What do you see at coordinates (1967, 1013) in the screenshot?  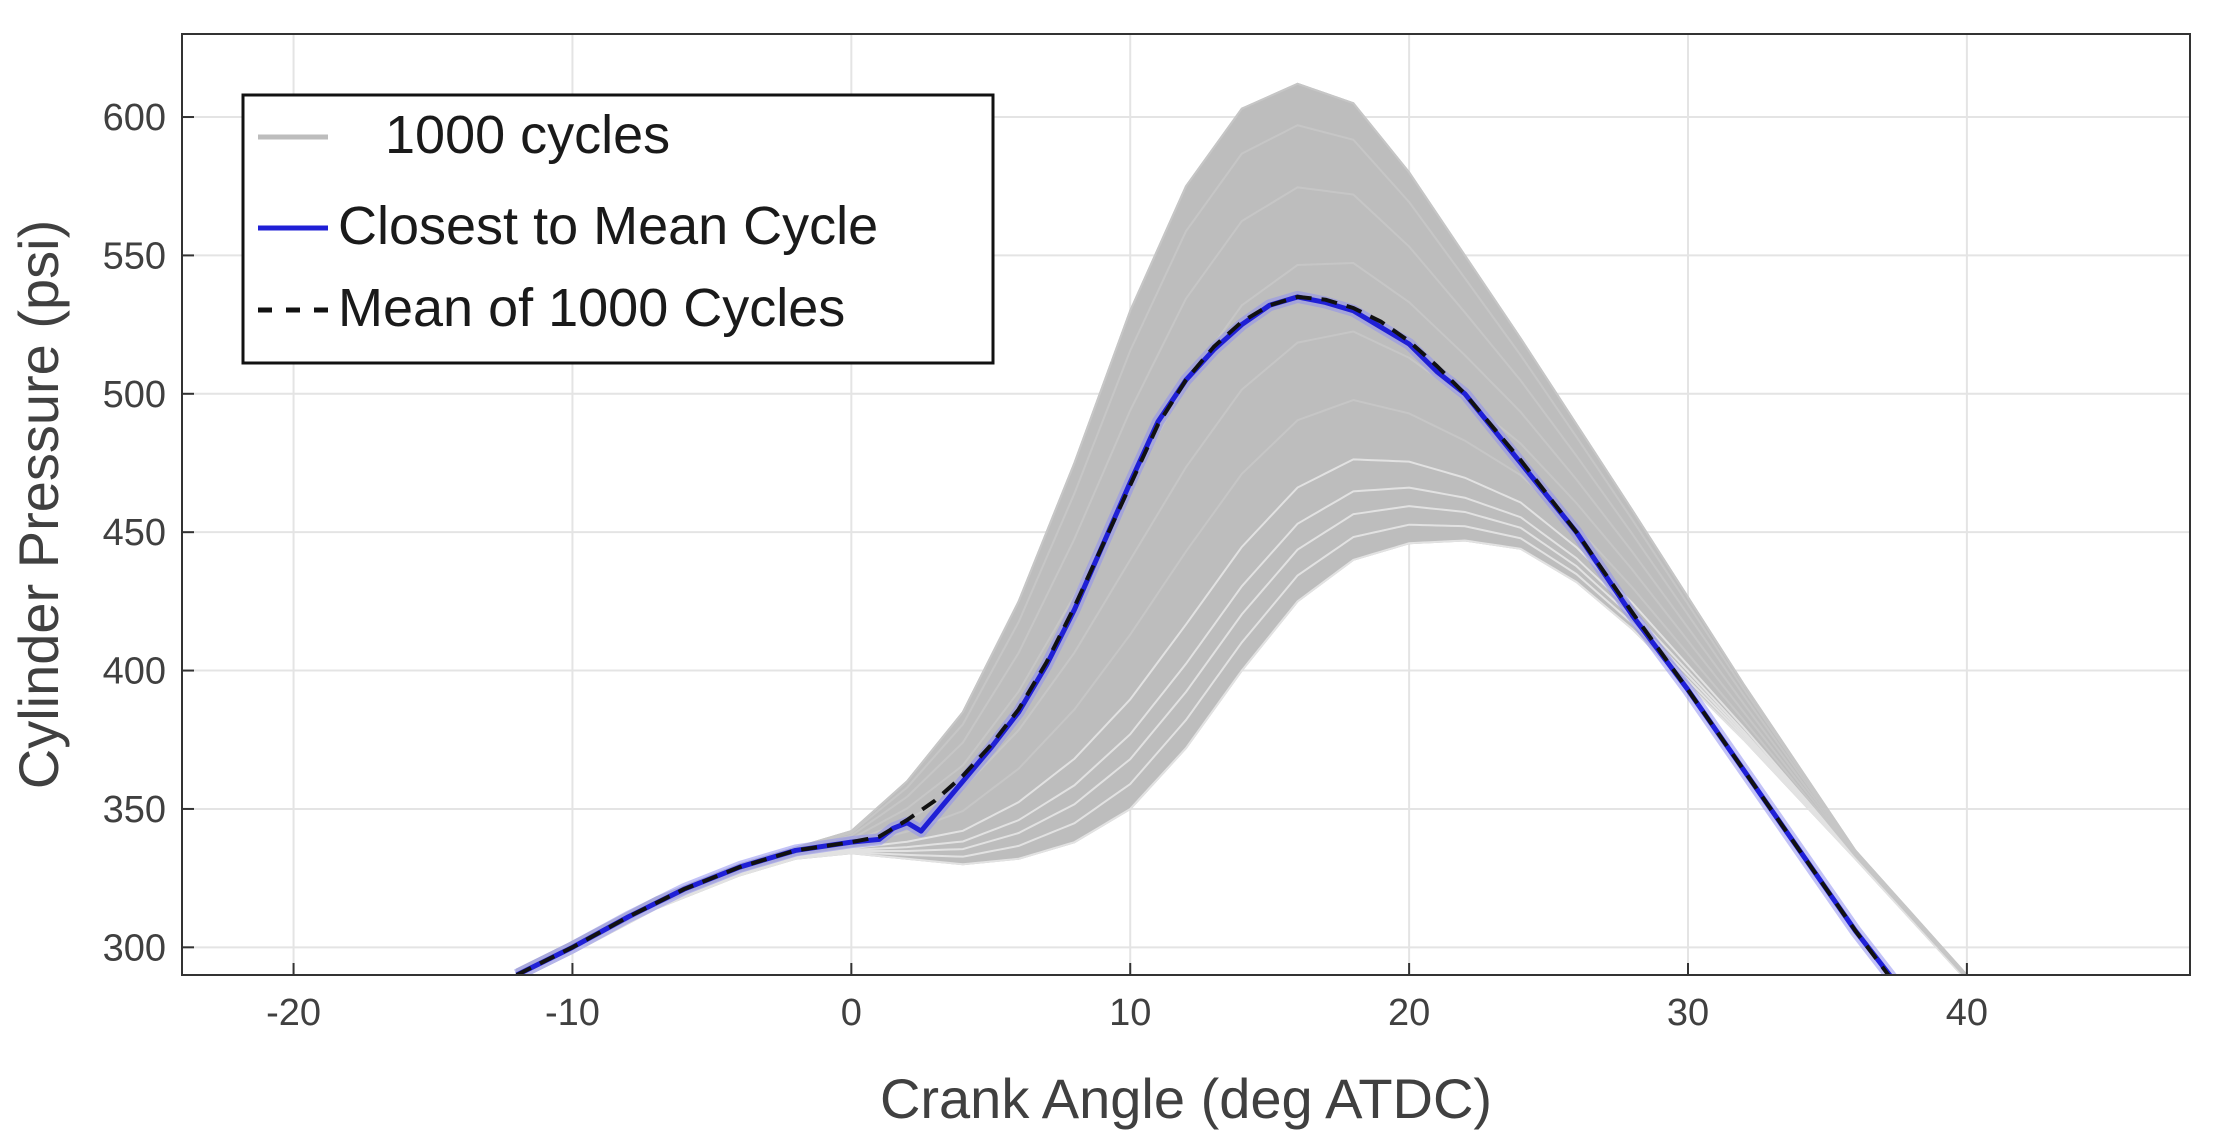 I see `x-tick-label: 40` at bounding box center [1967, 1013].